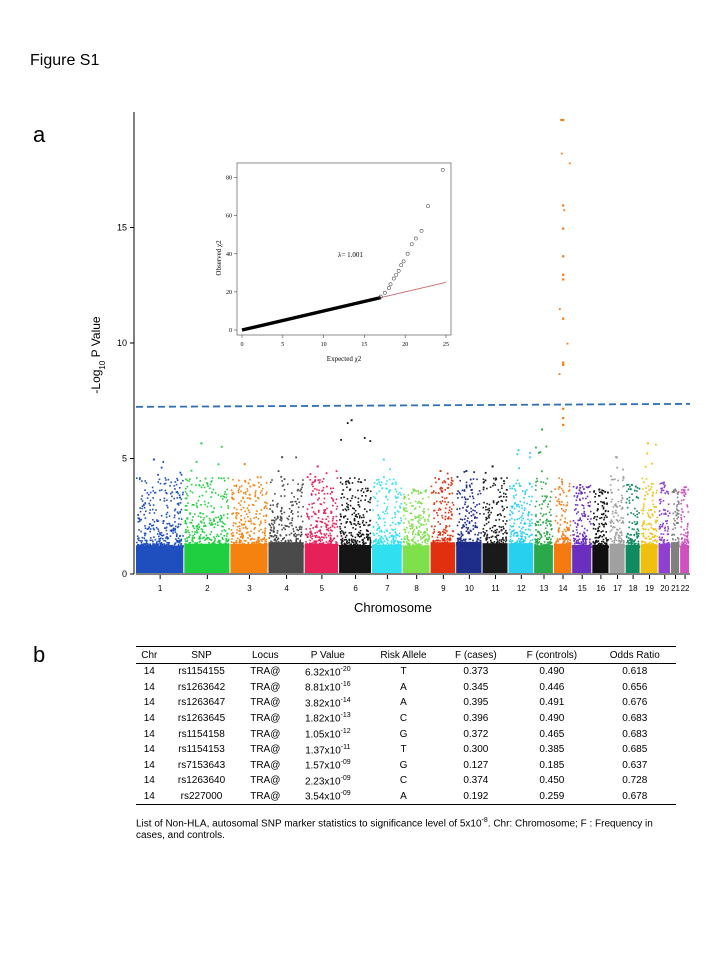 Image resolution: width=720 pixels, height=960 pixels. I want to click on peak-point, so click(518, 450).